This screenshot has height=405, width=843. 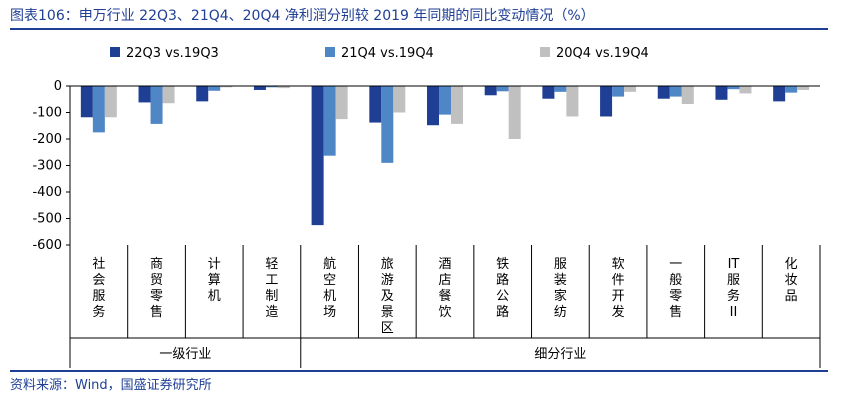 I want to click on category-label-5: 航空机场, so click(x=329, y=288).